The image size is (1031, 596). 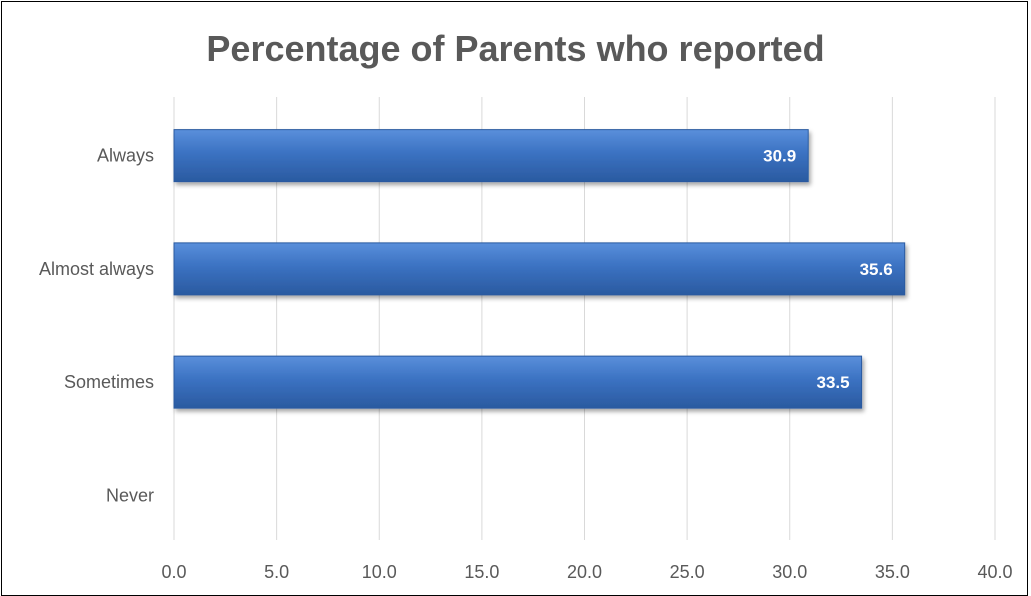 I want to click on category-label: Sometimes, so click(x=109, y=382).